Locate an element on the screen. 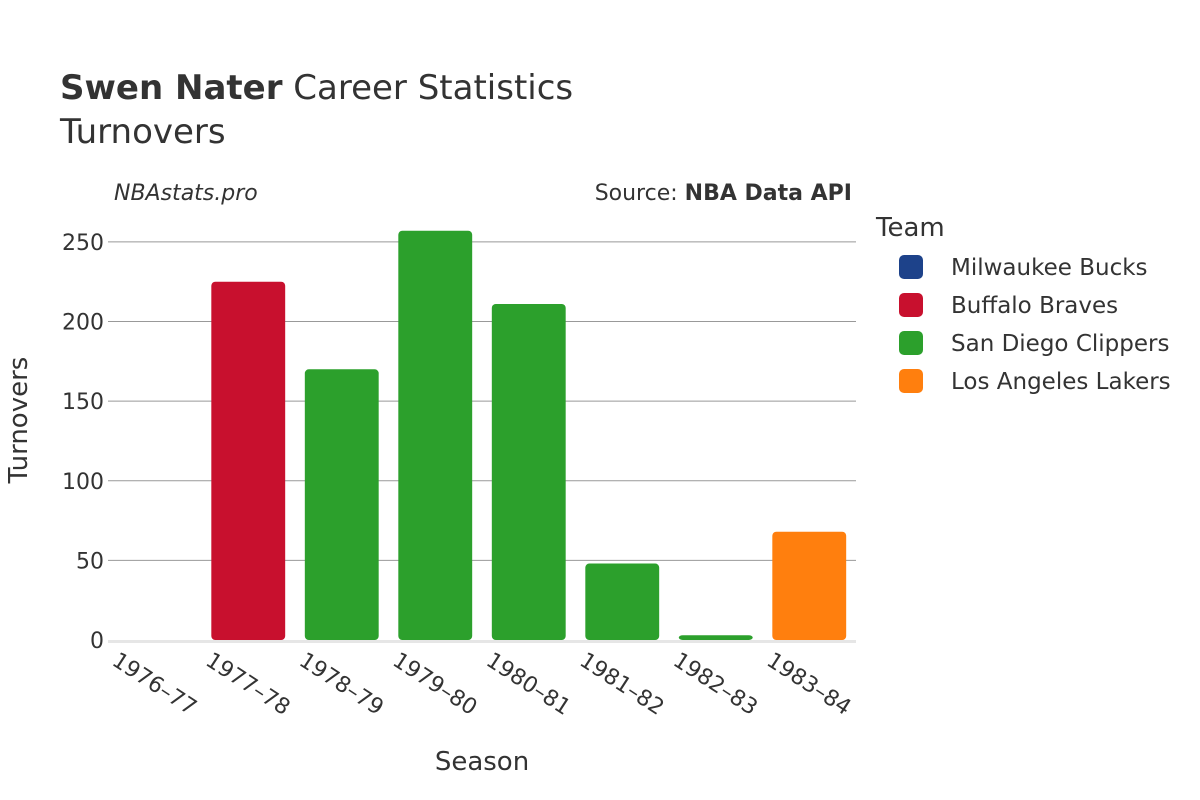 This screenshot has height=800, width=1200. x-tick-label: 1981–82 is located at coordinates (621, 684).